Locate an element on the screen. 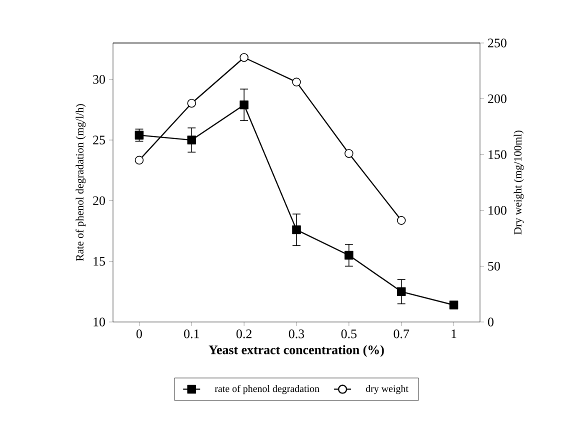 The image size is (571, 435). y-tick-label: 20 is located at coordinates (99, 201).